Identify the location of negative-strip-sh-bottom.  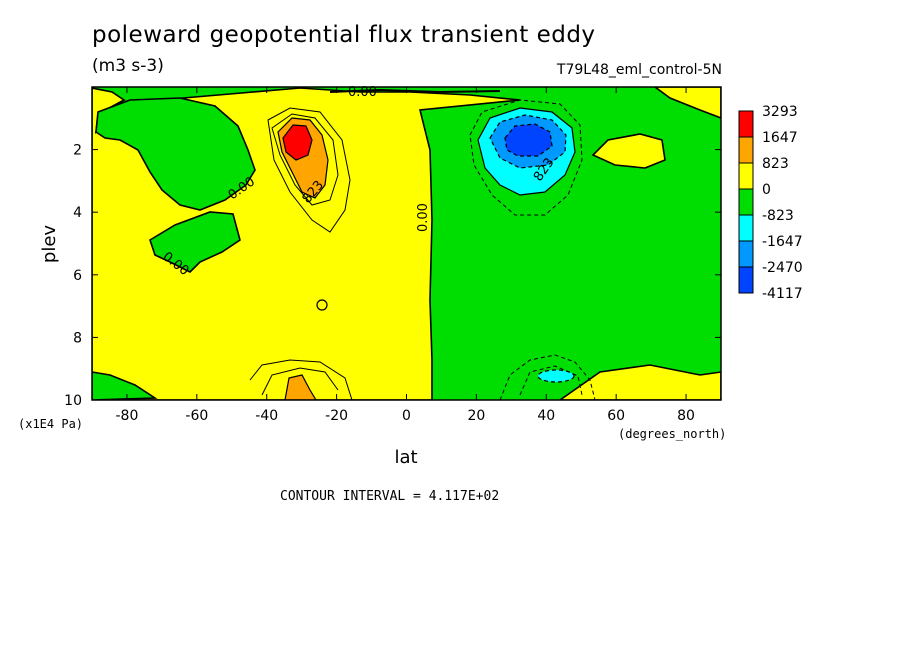
(125, 385).